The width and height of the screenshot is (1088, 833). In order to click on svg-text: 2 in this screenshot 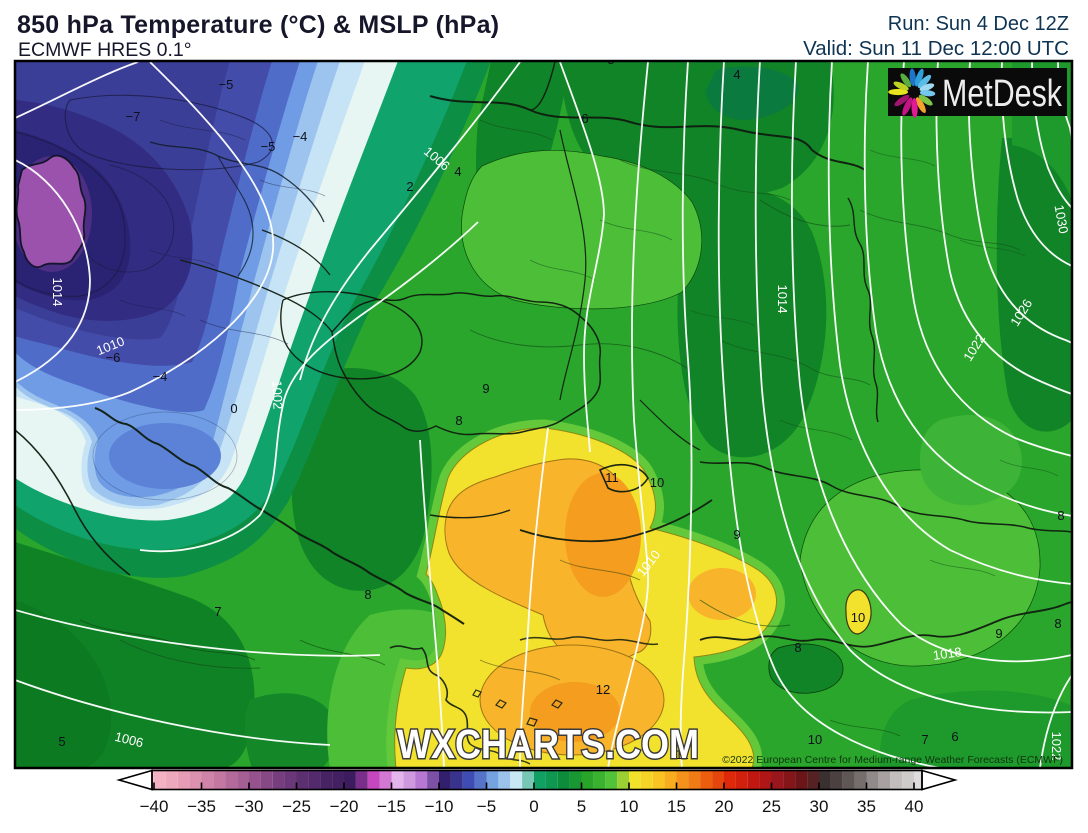, I will do `click(409, 186)`.